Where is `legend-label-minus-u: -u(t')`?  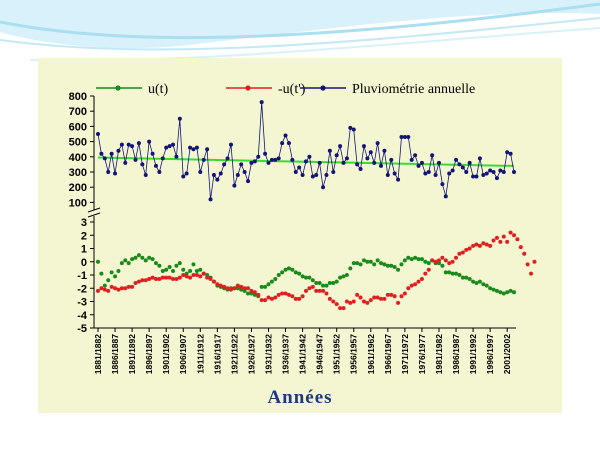
legend-label-minus-u: -u(t') is located at coordinates (292, 89).